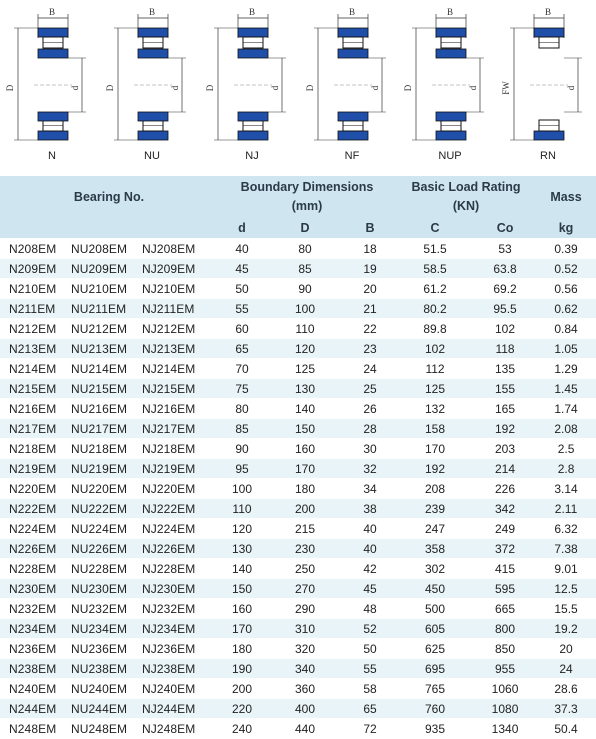 This screenshot has width=596, height=739. Describe the element at coordinates (242, 728) in the screenshot. I see `cell-d: 240` at that location.